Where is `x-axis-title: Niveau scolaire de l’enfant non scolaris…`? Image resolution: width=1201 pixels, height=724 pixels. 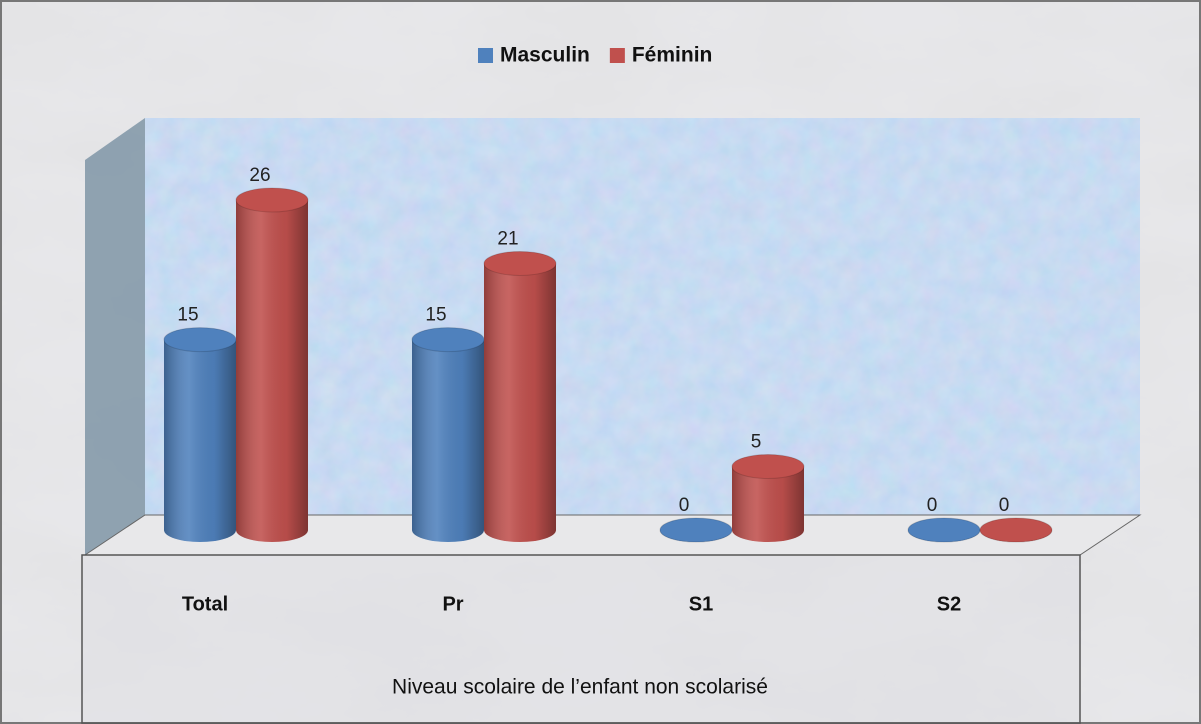 x-axis-title: Niveau scolaire de l’enfant non scolaris… is located at coordinates (580, 687).